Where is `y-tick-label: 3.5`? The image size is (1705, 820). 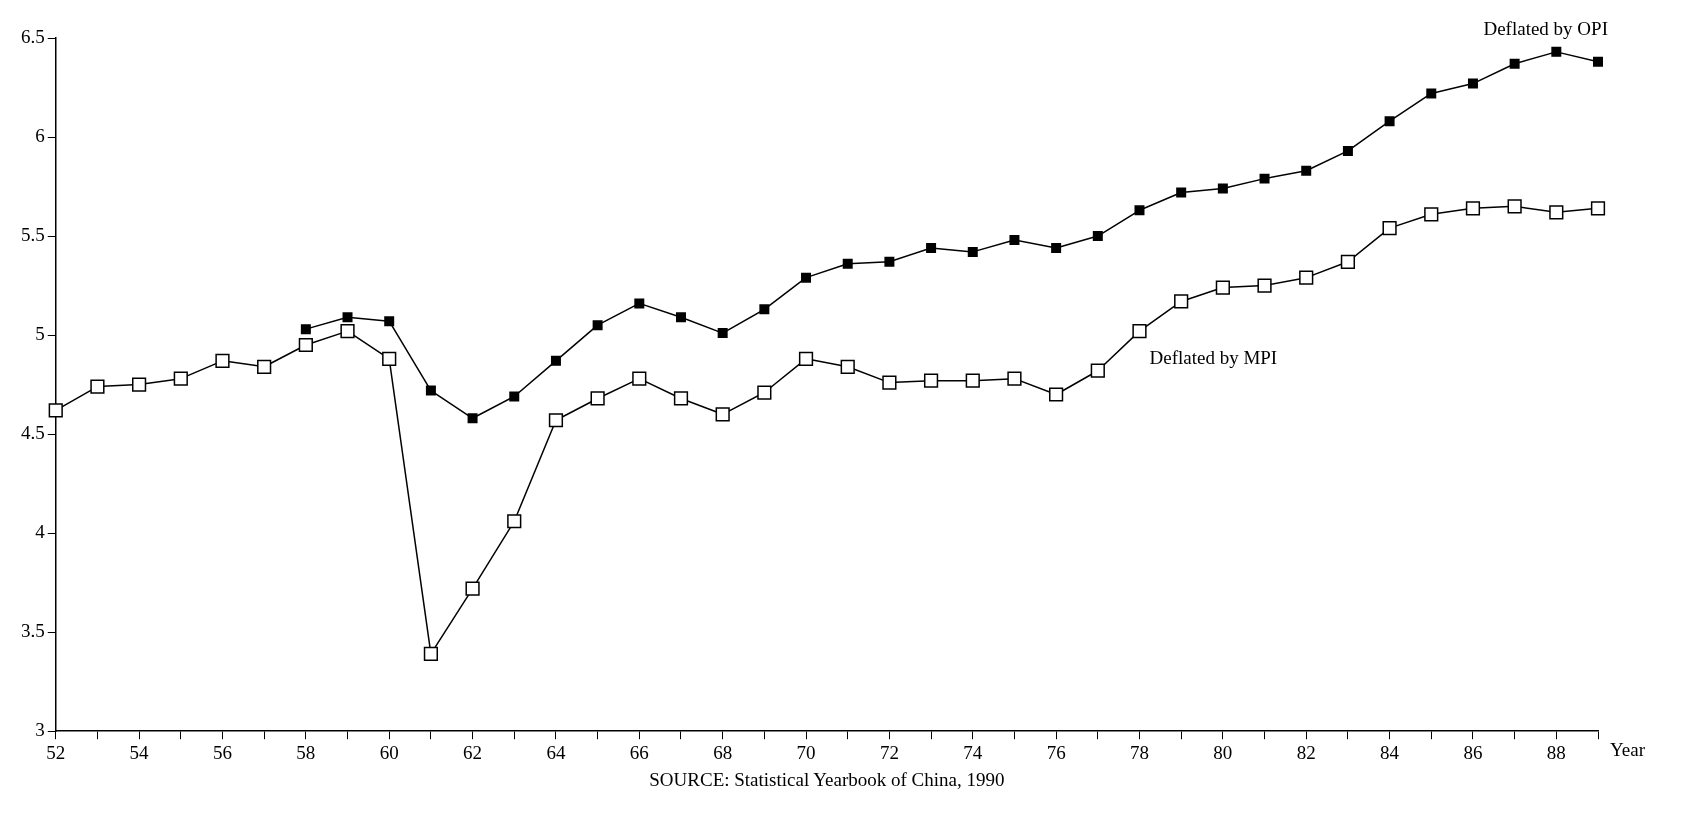
y-tick-label: 3.5 is located at coordinates (33, 631).